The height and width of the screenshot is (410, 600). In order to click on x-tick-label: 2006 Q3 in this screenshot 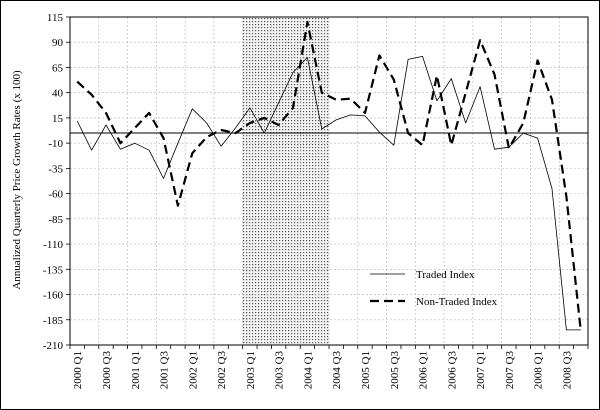, I will do `click(452, 370)`.